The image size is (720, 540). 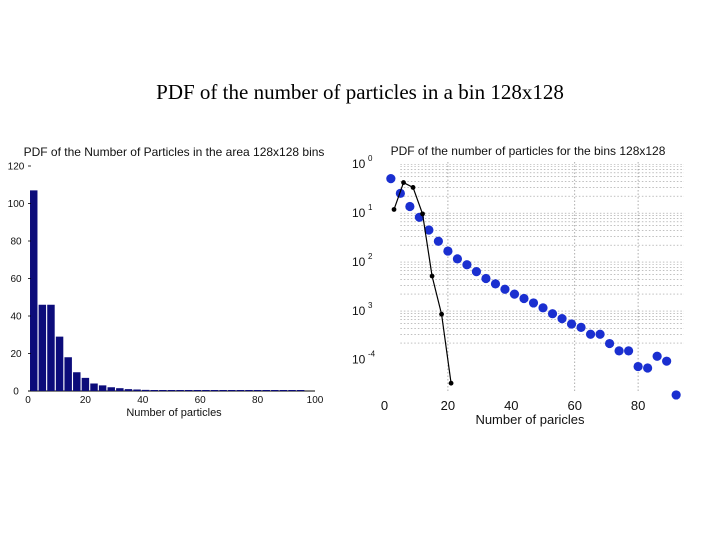 What do you see at coordinates (530, 419) in the screenshot?
I see `right-chart-xlabel: Number of paricles` at bounding box center [530, 419].